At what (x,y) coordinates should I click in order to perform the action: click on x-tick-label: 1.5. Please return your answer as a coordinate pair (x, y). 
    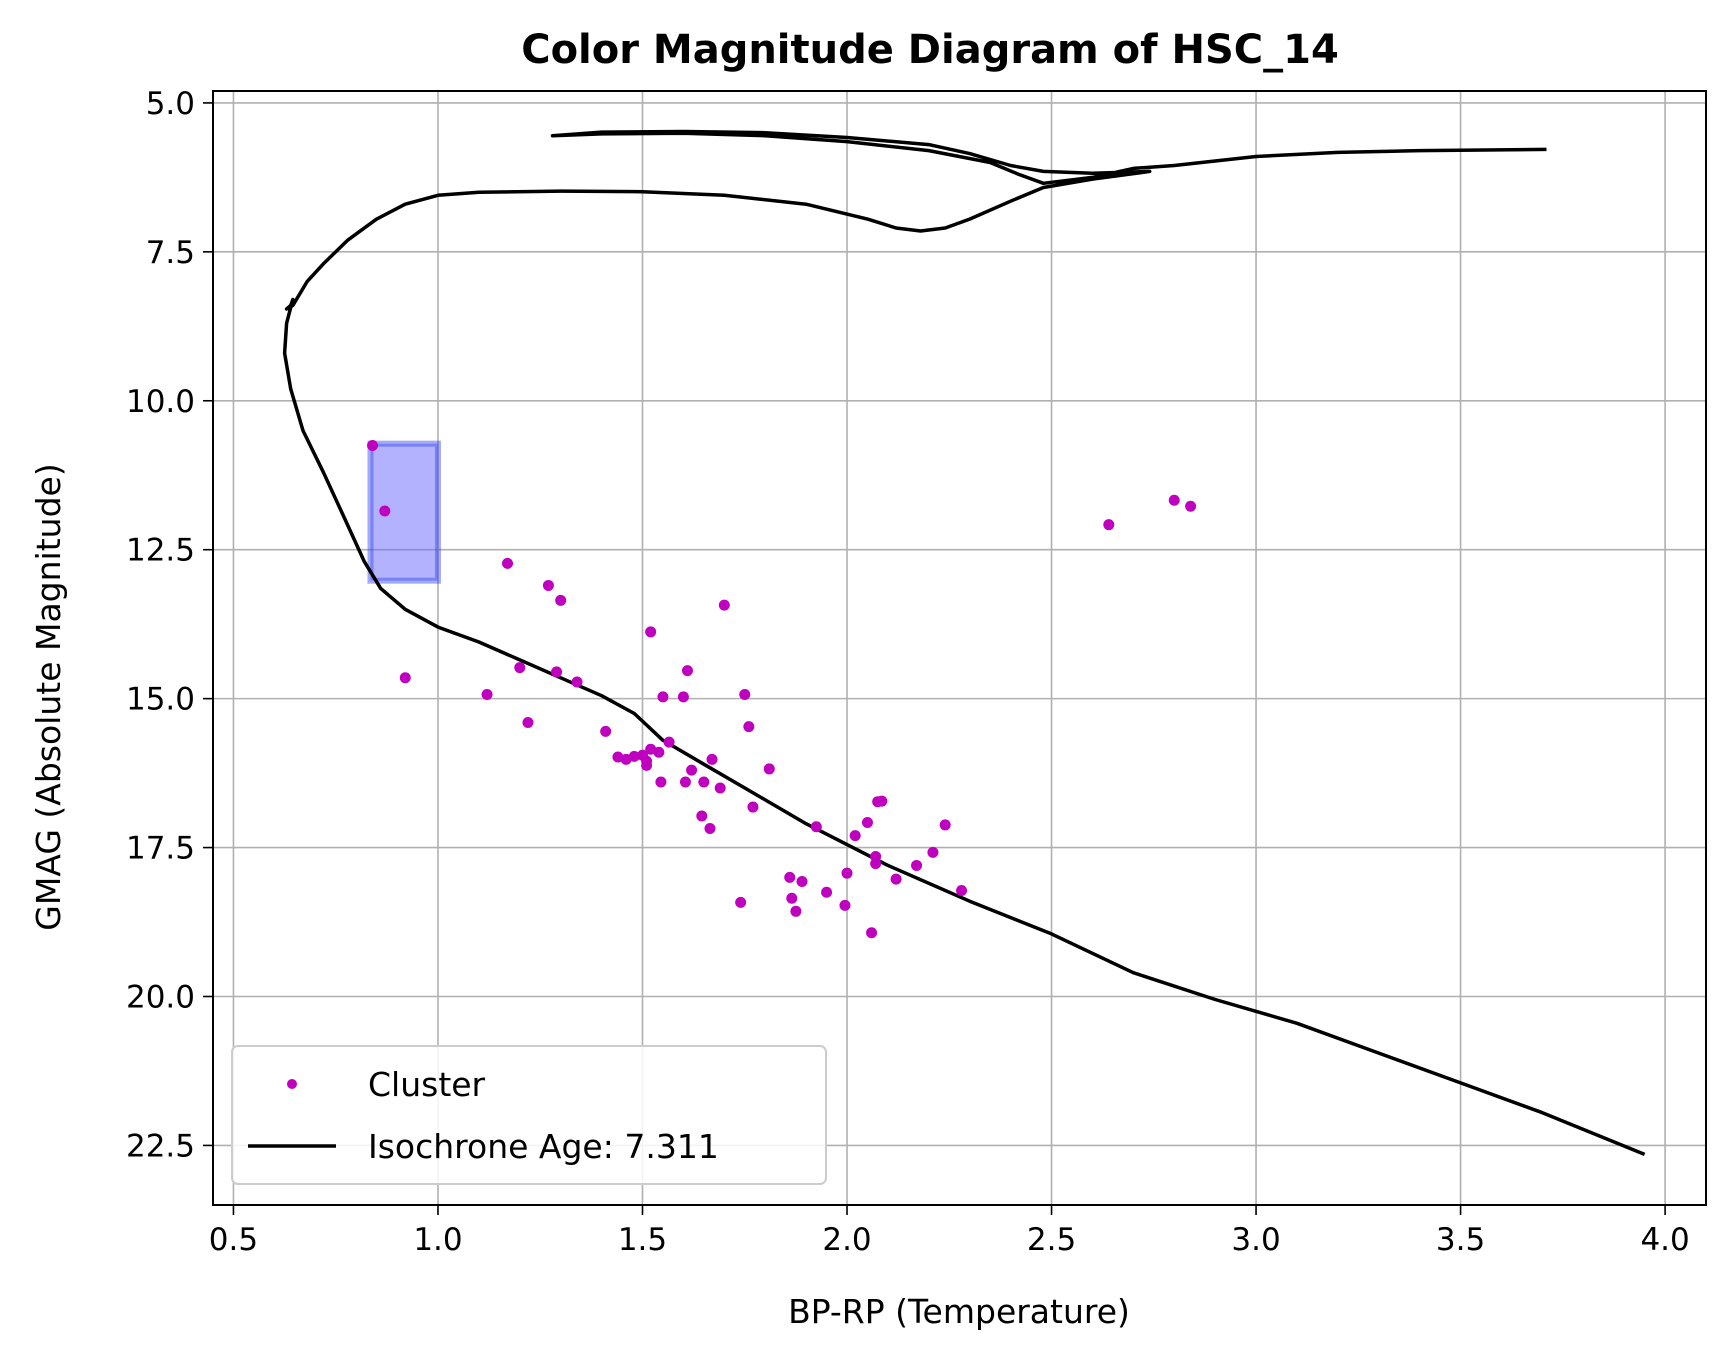
    Looking at the image, I should click on (642, 1240).